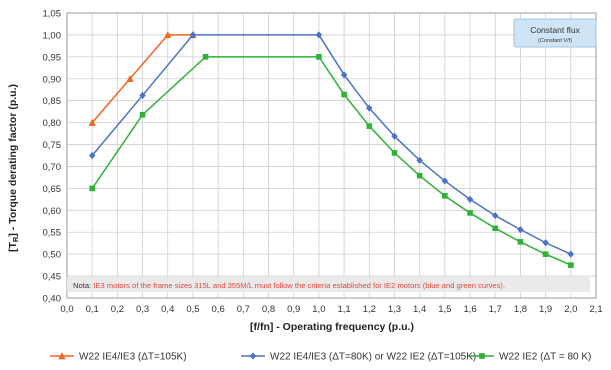 The width and height of the screenshot is (611, 370). Describe the element at coordinates (293, 309) in the screenshot. I see `x-tick-label: 0,9` at that location.